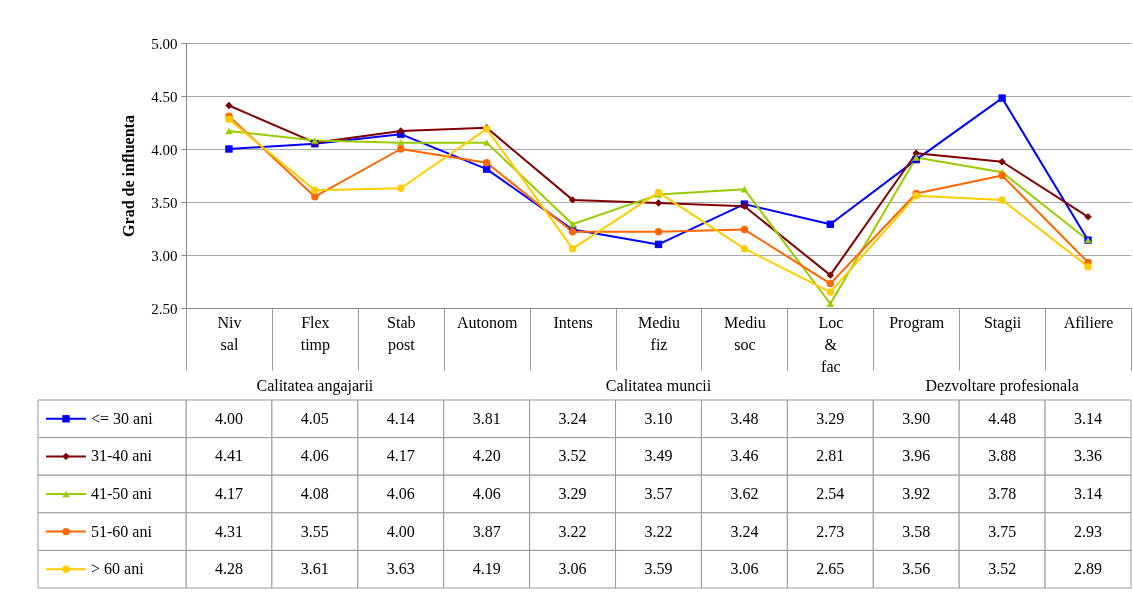  I want to click on legend-label: > 60 ani, so click(118, 569).